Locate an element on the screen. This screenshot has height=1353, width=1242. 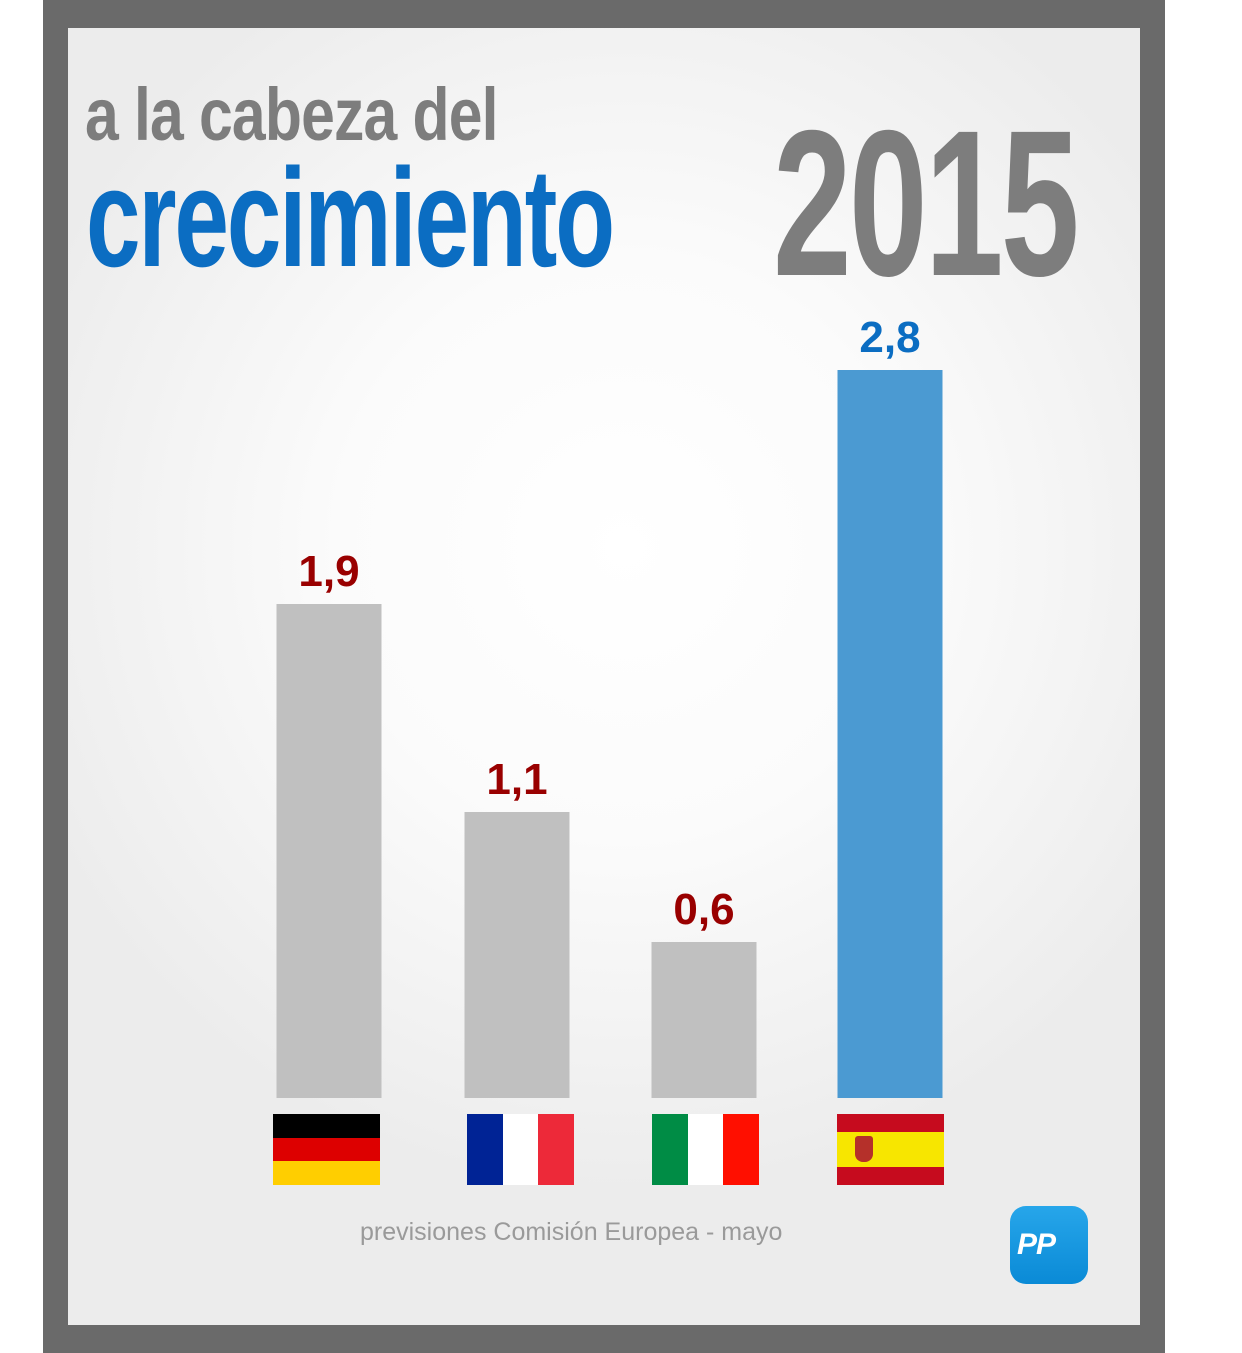
pp-logo: PP is located at coordinates (1049, 1245).